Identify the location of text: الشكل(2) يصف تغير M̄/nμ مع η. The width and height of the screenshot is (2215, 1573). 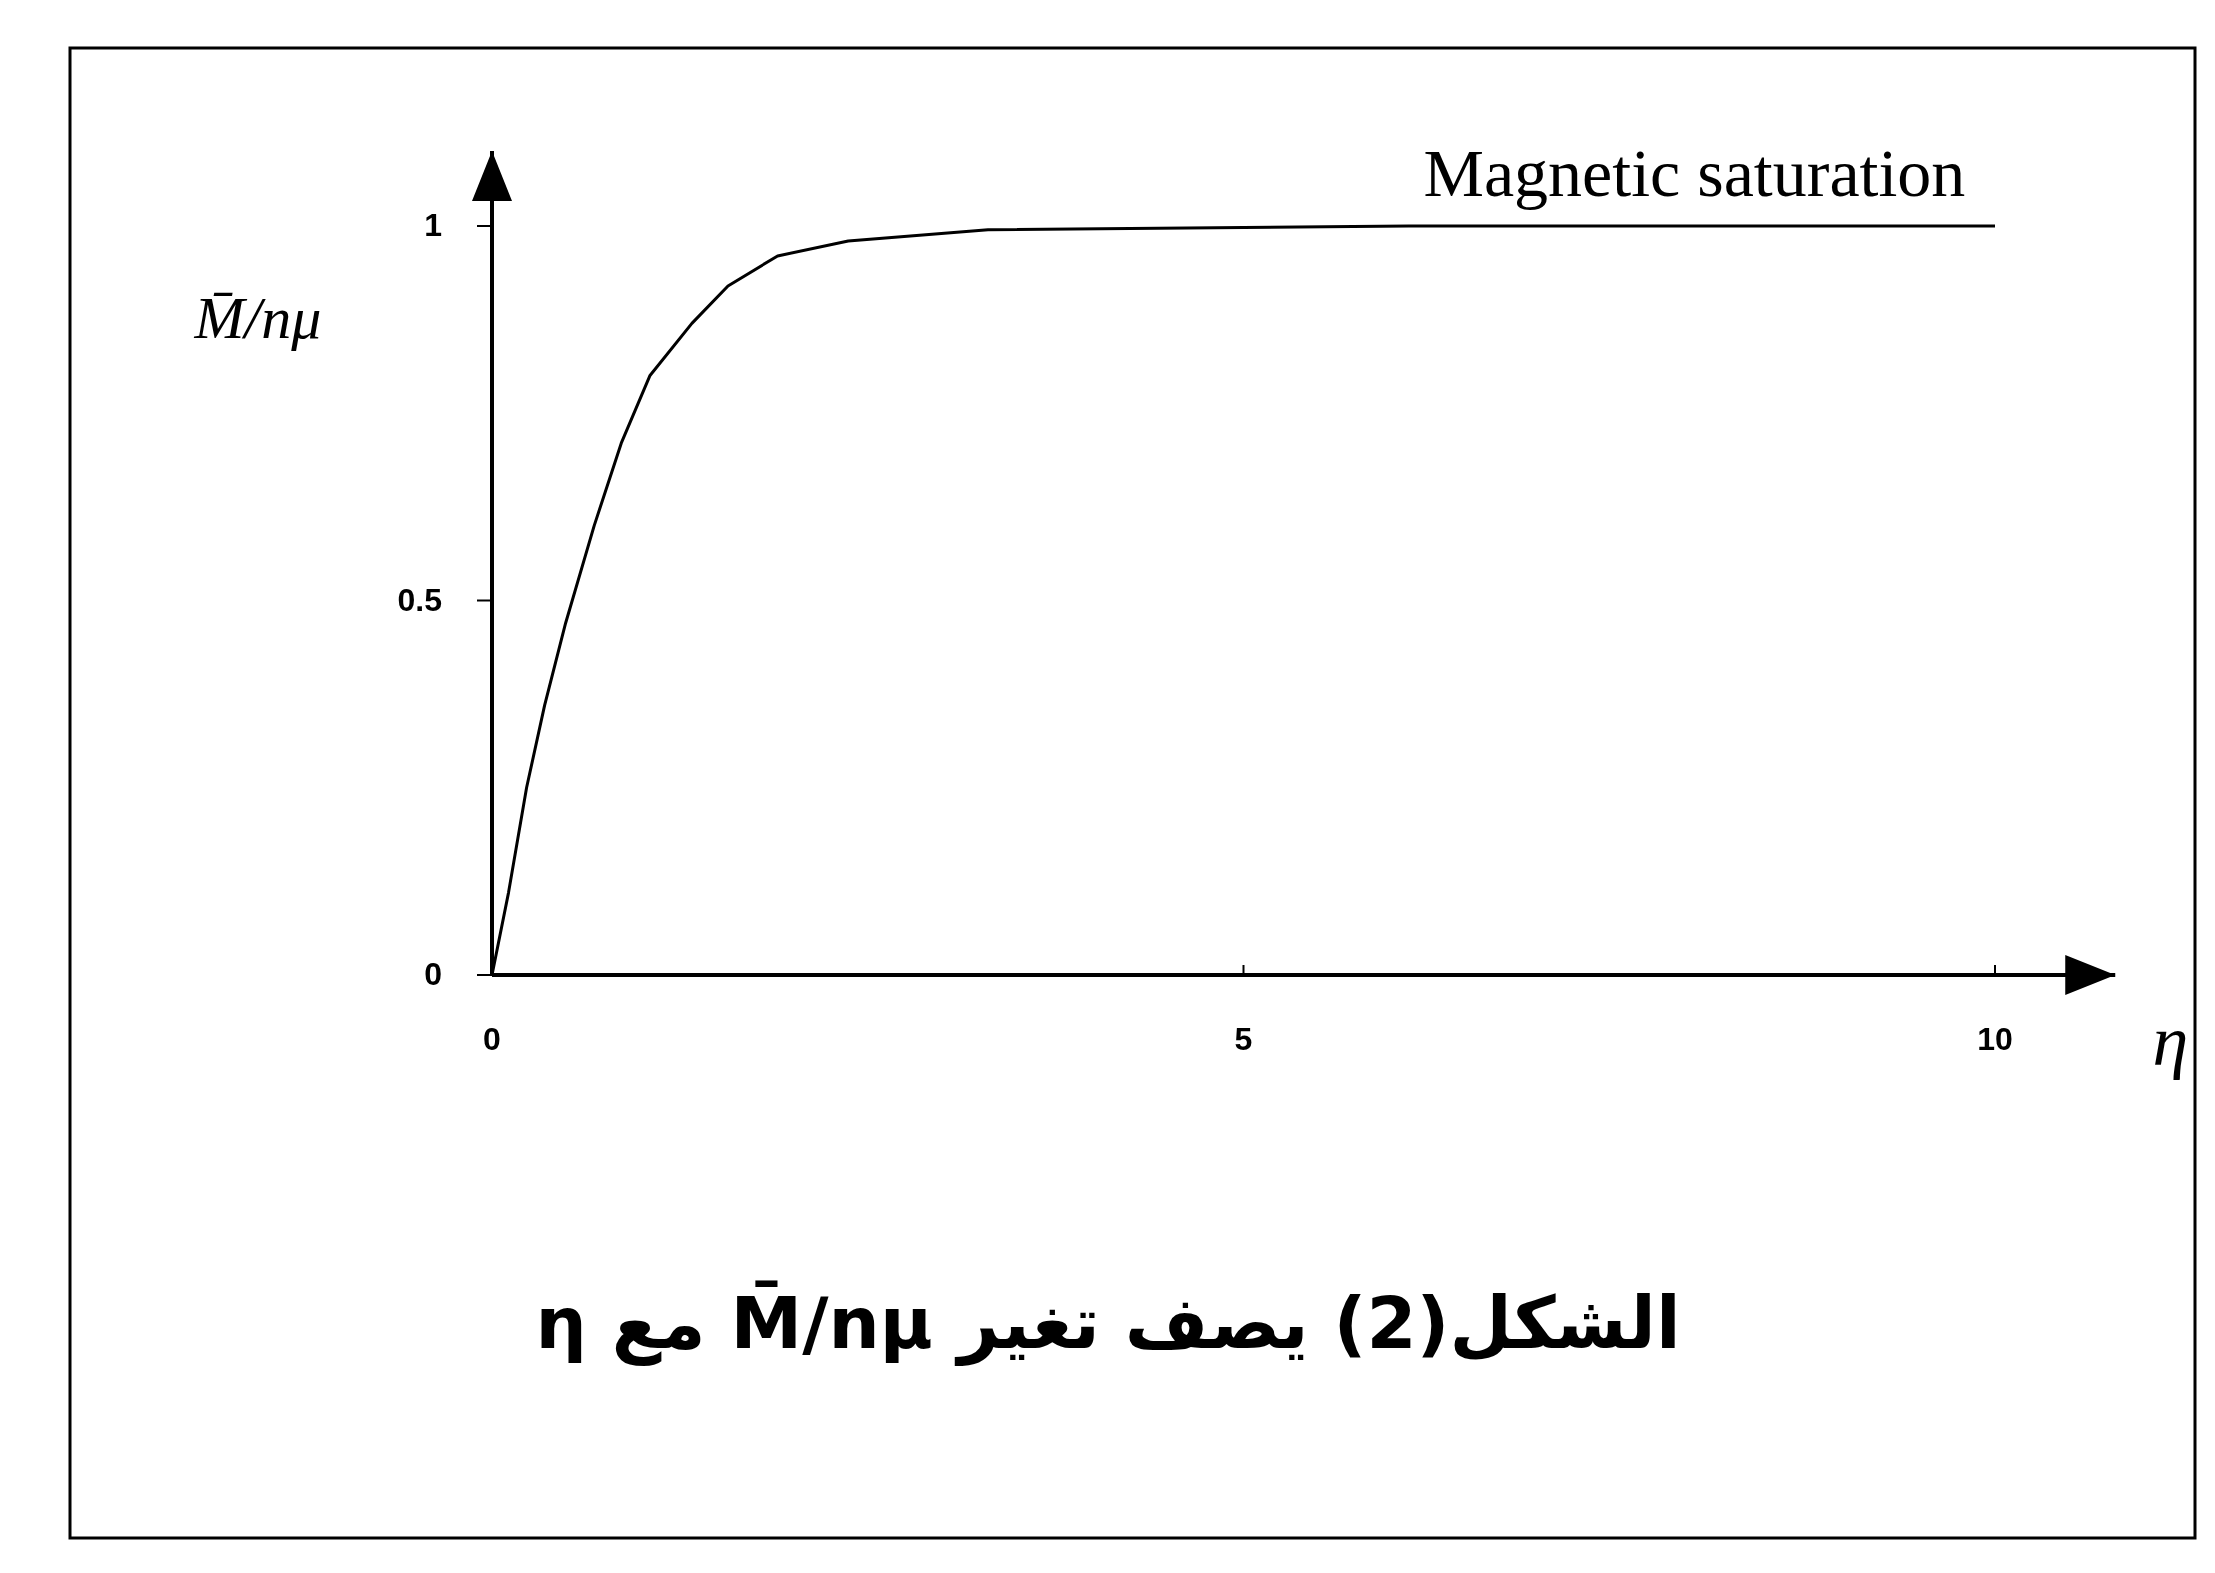
(1108, 1322).